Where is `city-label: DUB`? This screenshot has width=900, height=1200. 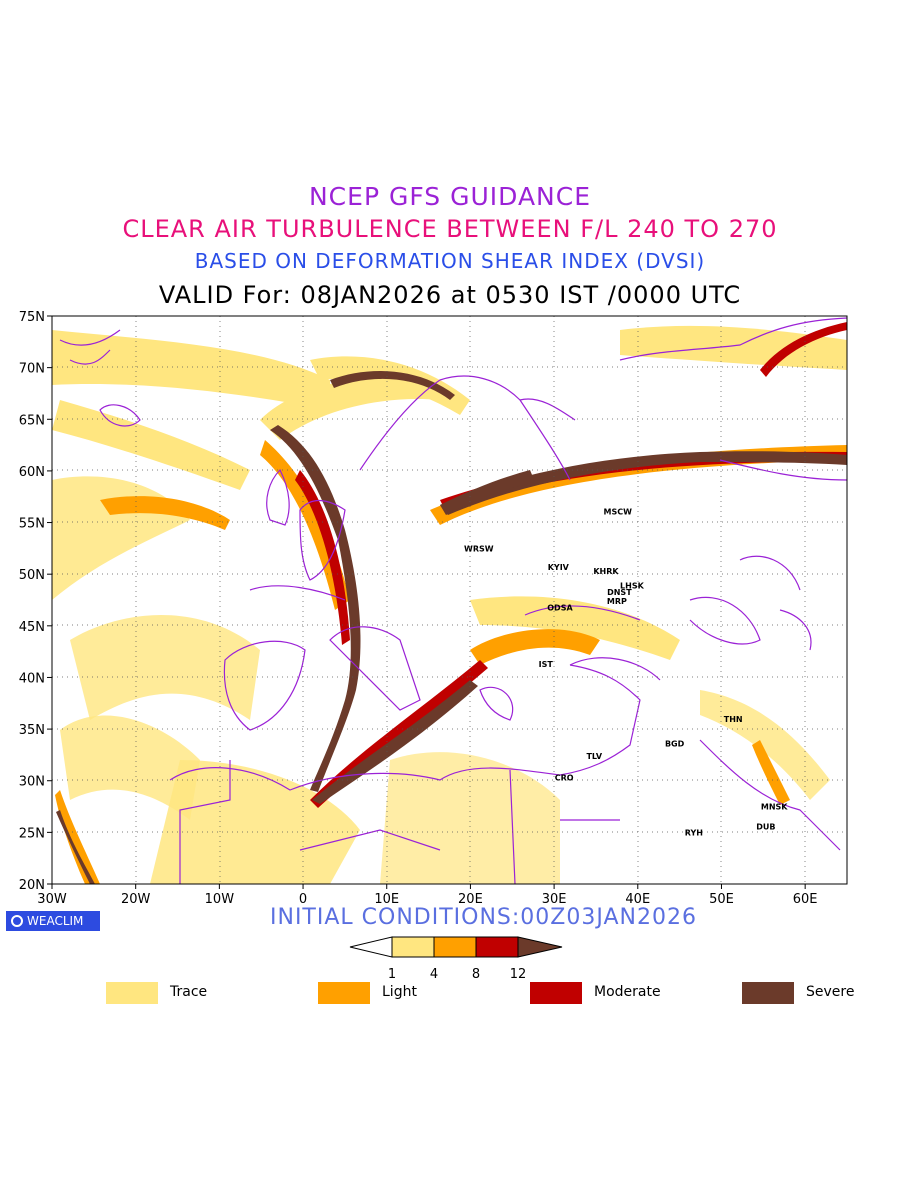 city-label: DUB is located at coordinates (765, 826).